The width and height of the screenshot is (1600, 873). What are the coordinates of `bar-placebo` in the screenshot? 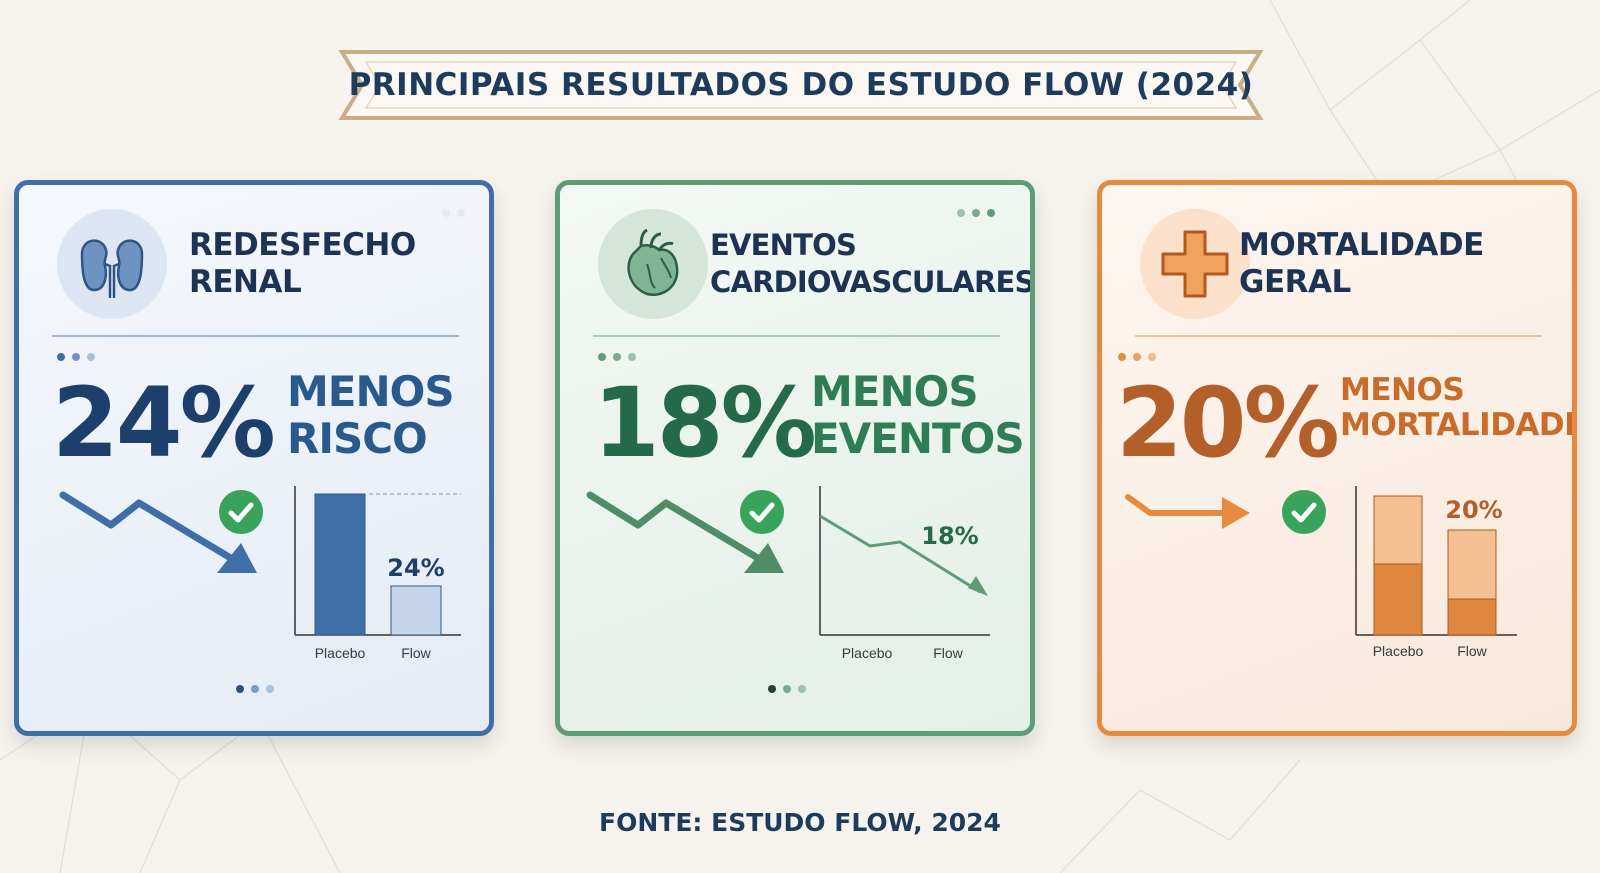 It's located at (340, 564).